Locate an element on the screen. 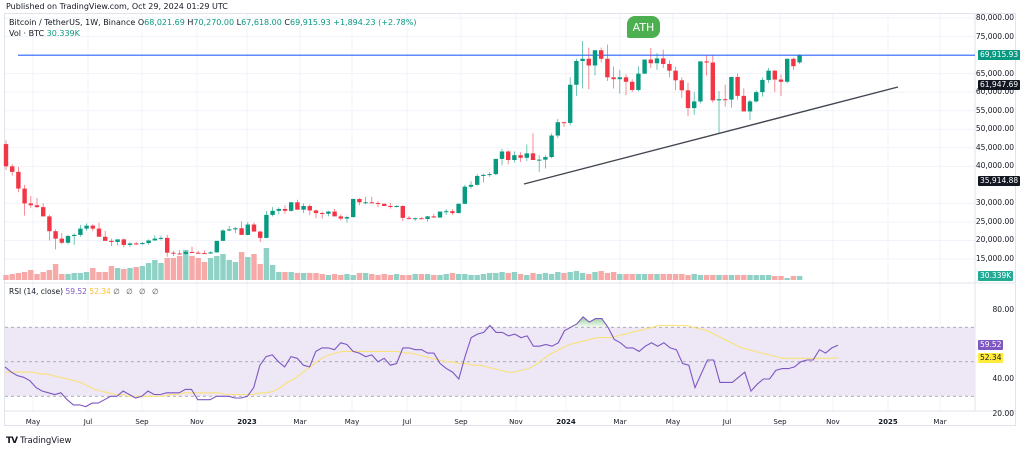 The height and width of the screenshot is (452, 1024). price-tick-label: 45,000.00 is located at coordinates (994, 147).